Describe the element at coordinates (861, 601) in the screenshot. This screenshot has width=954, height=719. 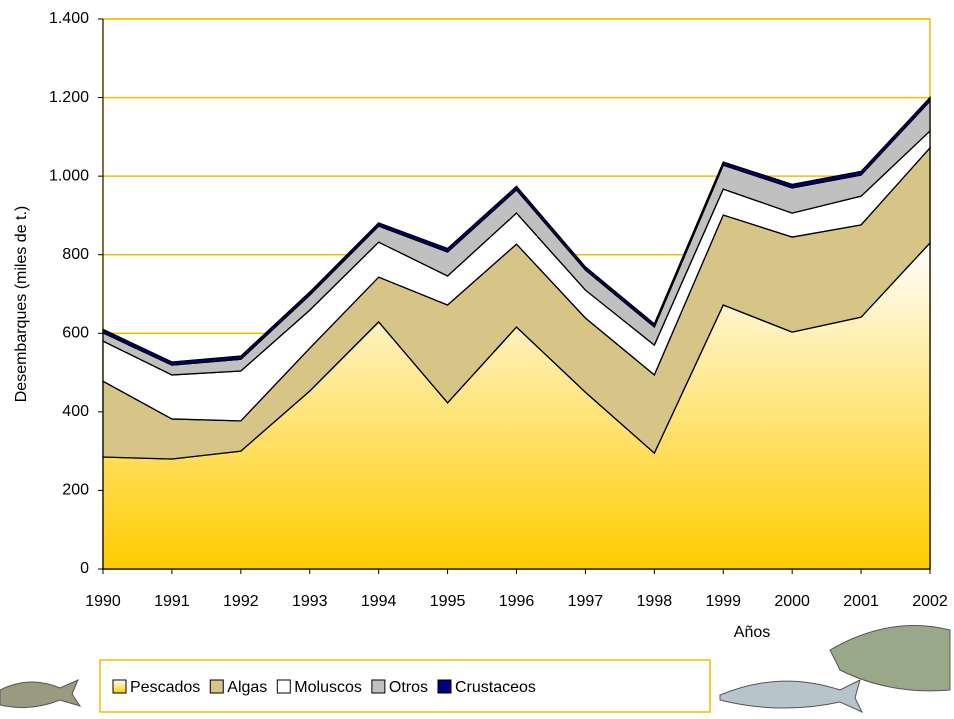
I see `x-tick-label: 2001` at that location.